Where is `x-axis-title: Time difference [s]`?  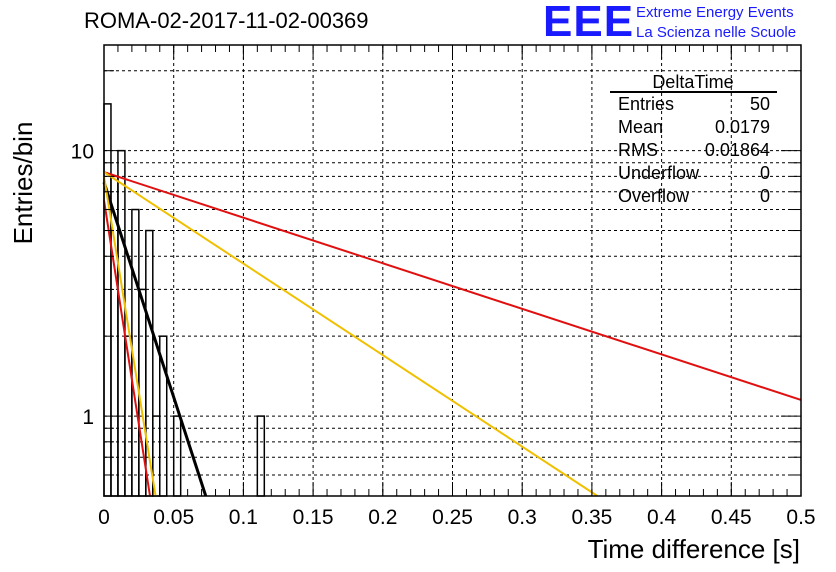
x-axis-title: Time difference [s] is located at coordinates (694, 549).